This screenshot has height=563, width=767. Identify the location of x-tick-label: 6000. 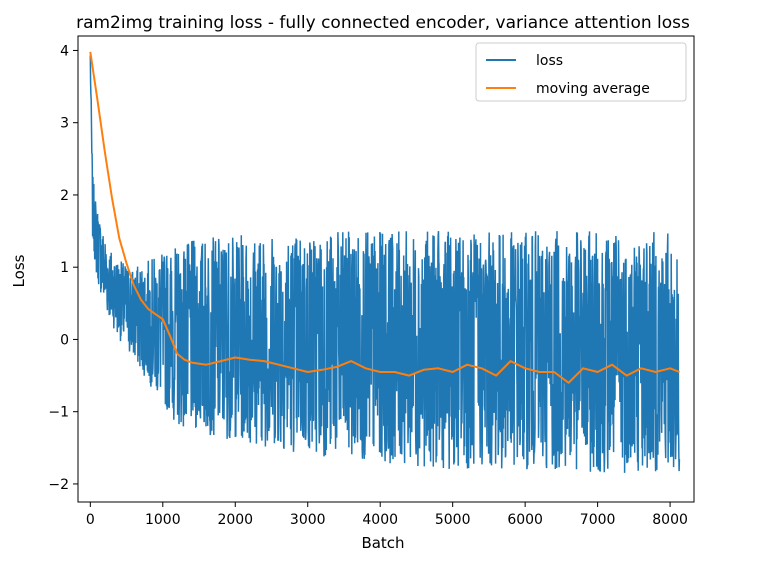
(525, 520).